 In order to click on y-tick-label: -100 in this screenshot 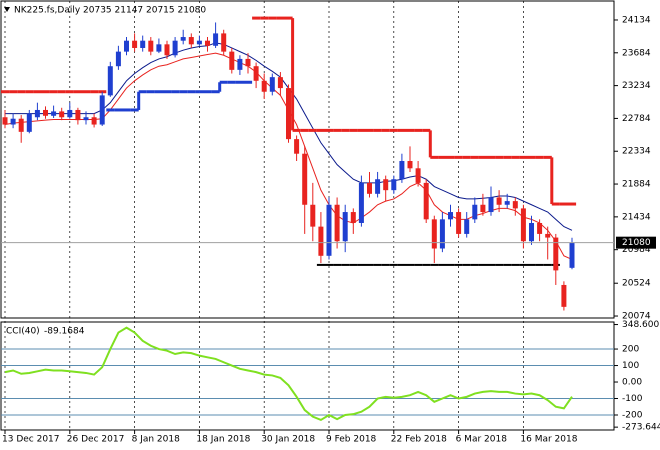, I will do `click(632, 399)`.